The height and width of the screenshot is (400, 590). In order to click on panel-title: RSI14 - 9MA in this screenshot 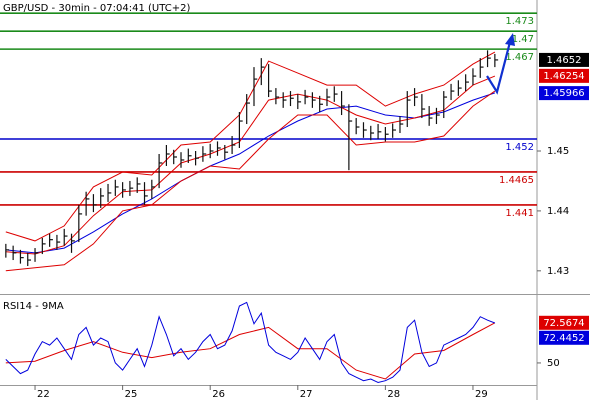, I will do `click(33, 306)`.